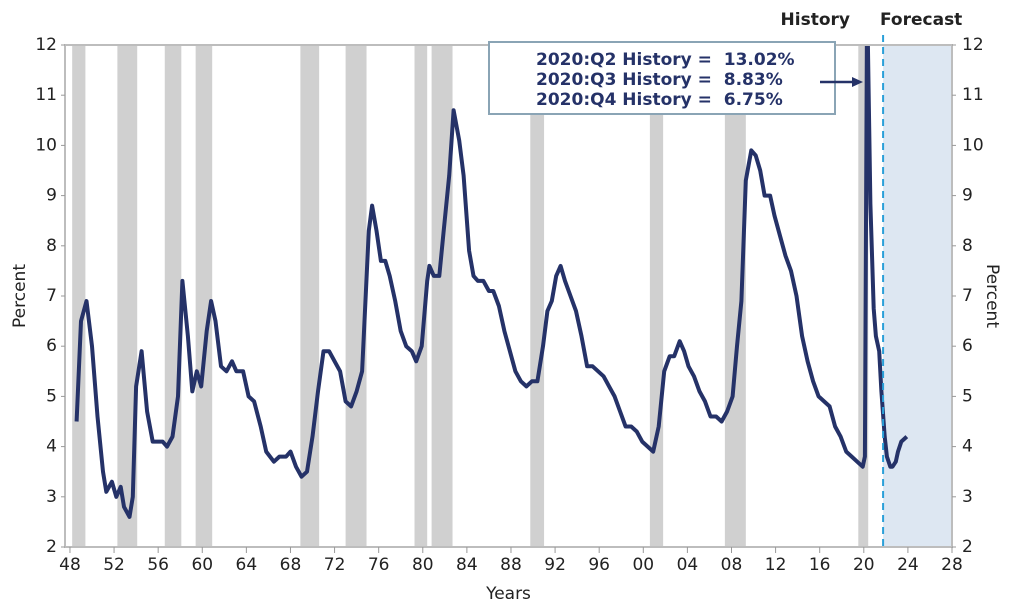 The image size is (1009, 604). Describe the element at coordinates (952, 565) in the screenshot. I see `x-tick-label: 28` at that location.